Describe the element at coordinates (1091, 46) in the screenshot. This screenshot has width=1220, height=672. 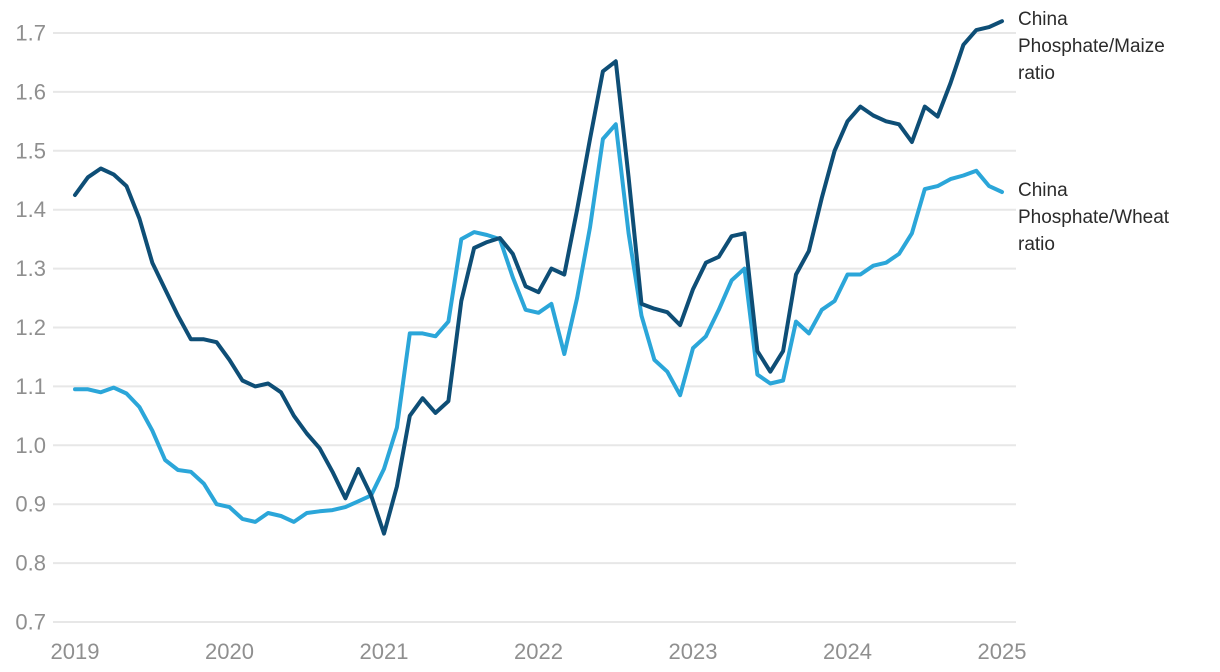
I see `maize-series-label: China Phosphate/Maize ratio` at that location.